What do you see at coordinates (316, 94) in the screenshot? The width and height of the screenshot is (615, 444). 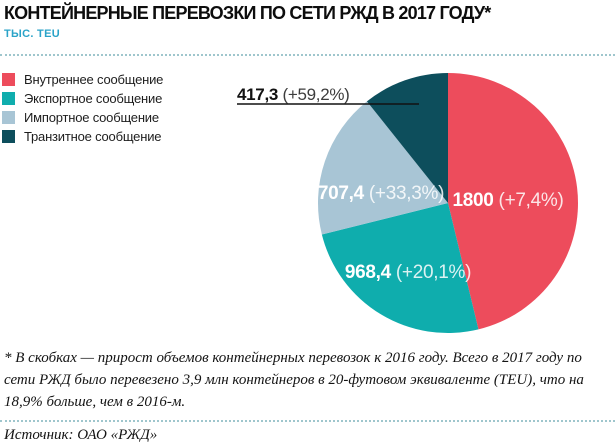 I see `slice-growth-transit: (+59,2%)` at bounding box center [316, 94].